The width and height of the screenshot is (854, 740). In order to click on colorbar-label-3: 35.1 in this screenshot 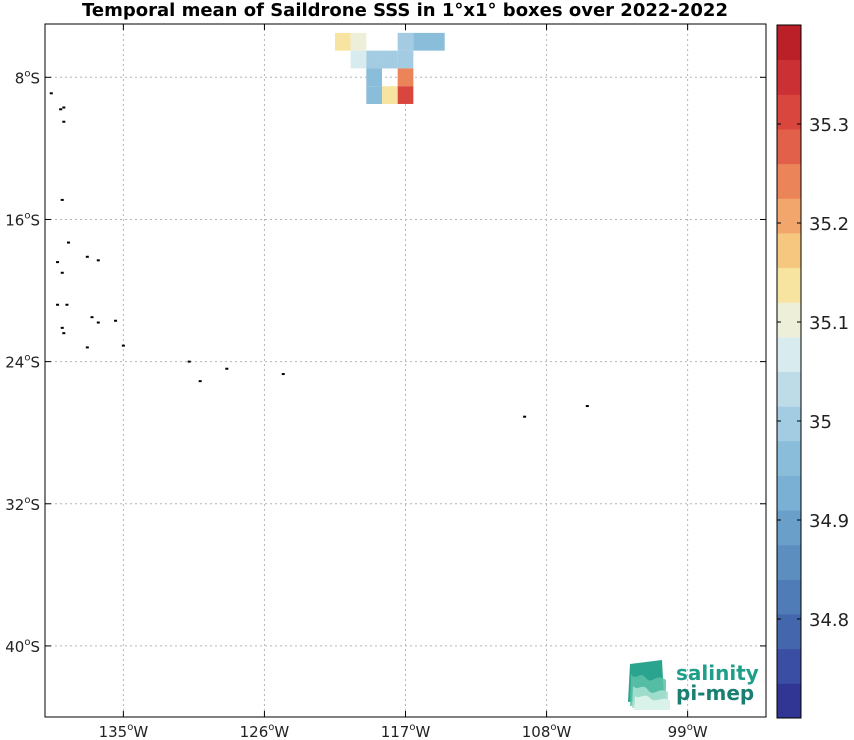, I will do `click(829, 323)`.